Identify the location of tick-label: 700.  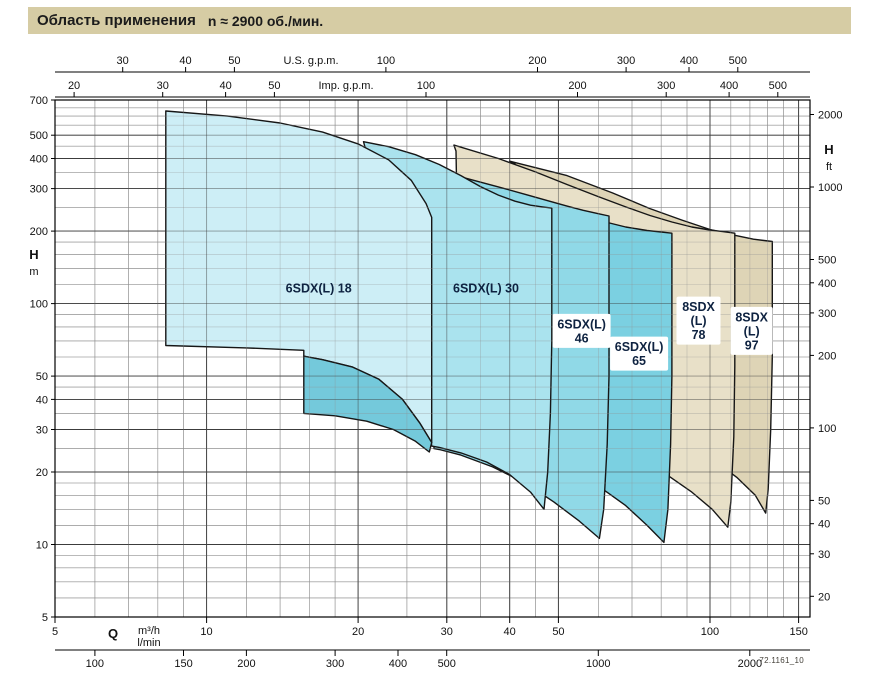
(39, 101).